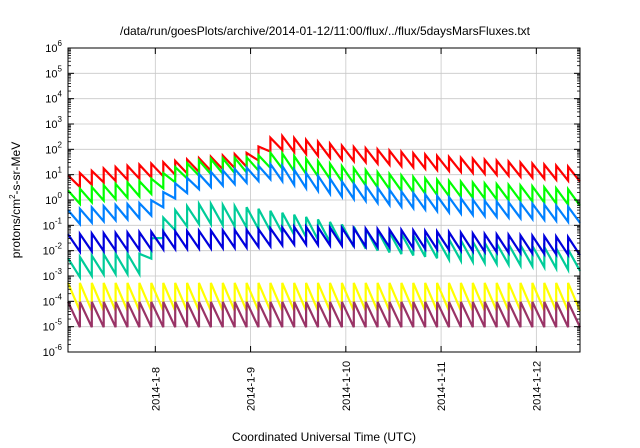 Image resolution: width=640 pixels, height=448 pixels. What do you see at coordinates (53, 326) in the screenshot?
I see `y-tick-label: 10⁻⁵` at bounding box center [53, 326].